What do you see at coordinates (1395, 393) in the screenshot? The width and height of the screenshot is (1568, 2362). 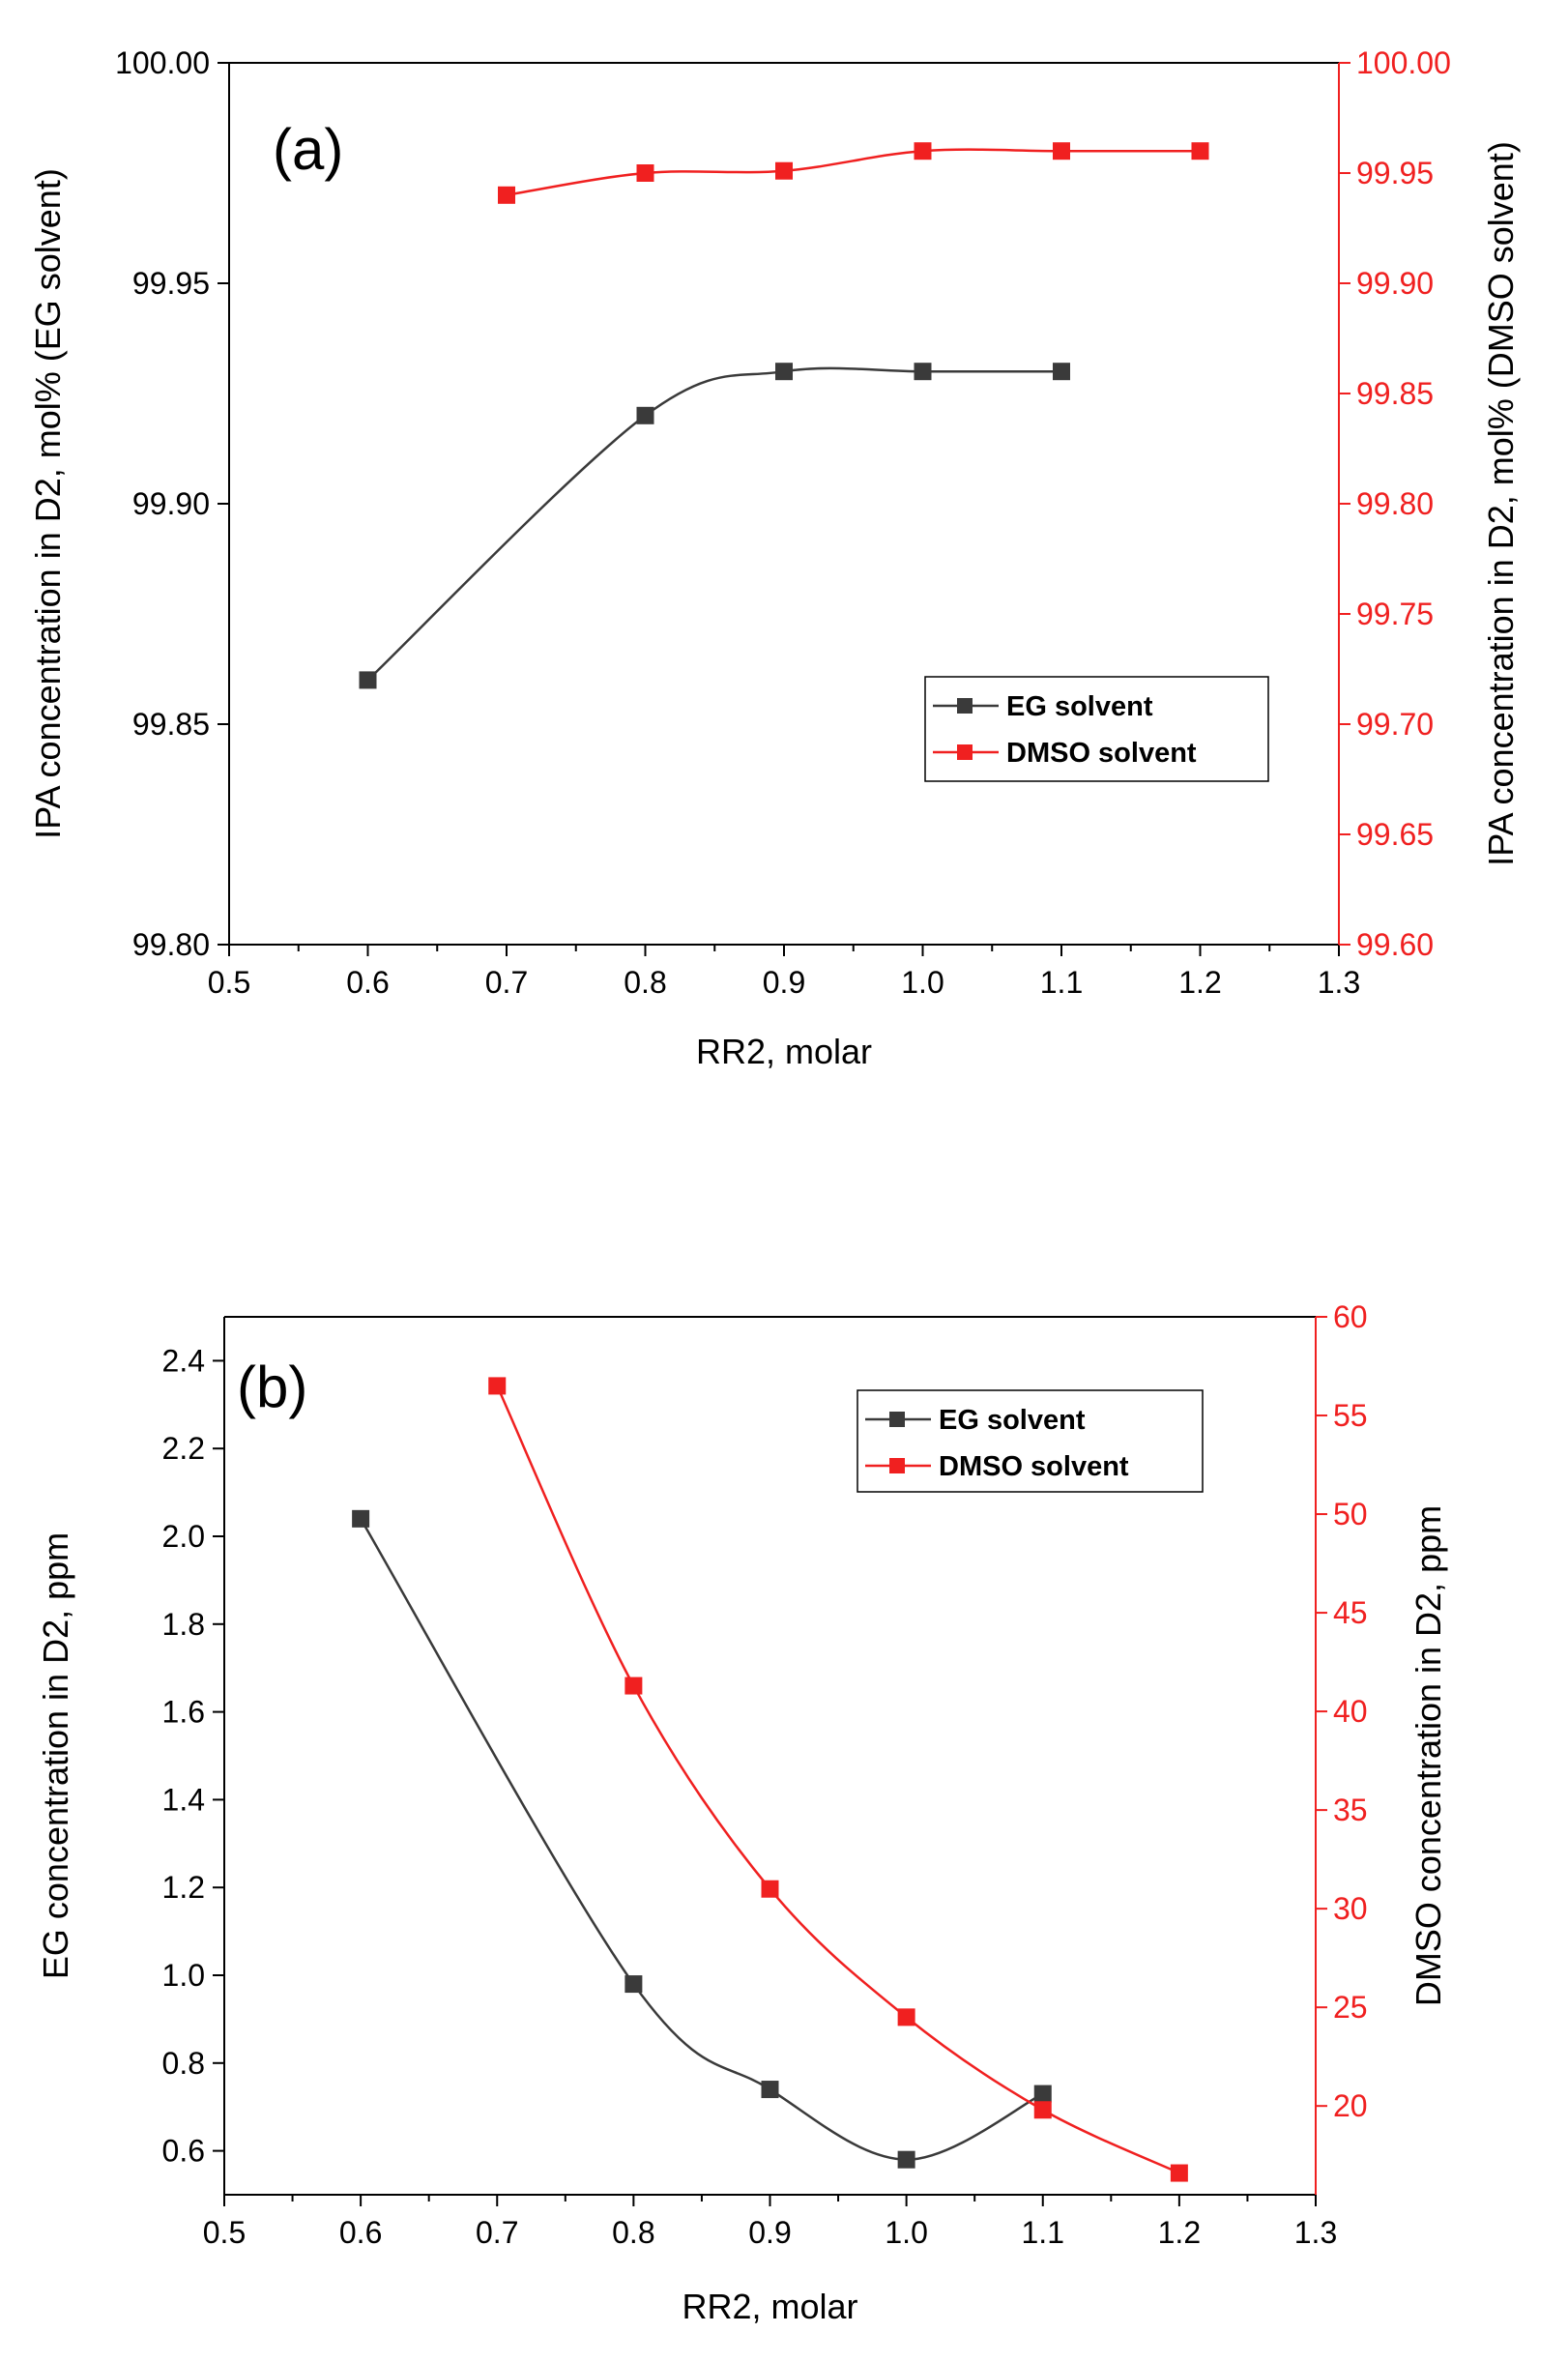 I see `y-right-tick-label: 99.85` at bounding box center [1395, 393].